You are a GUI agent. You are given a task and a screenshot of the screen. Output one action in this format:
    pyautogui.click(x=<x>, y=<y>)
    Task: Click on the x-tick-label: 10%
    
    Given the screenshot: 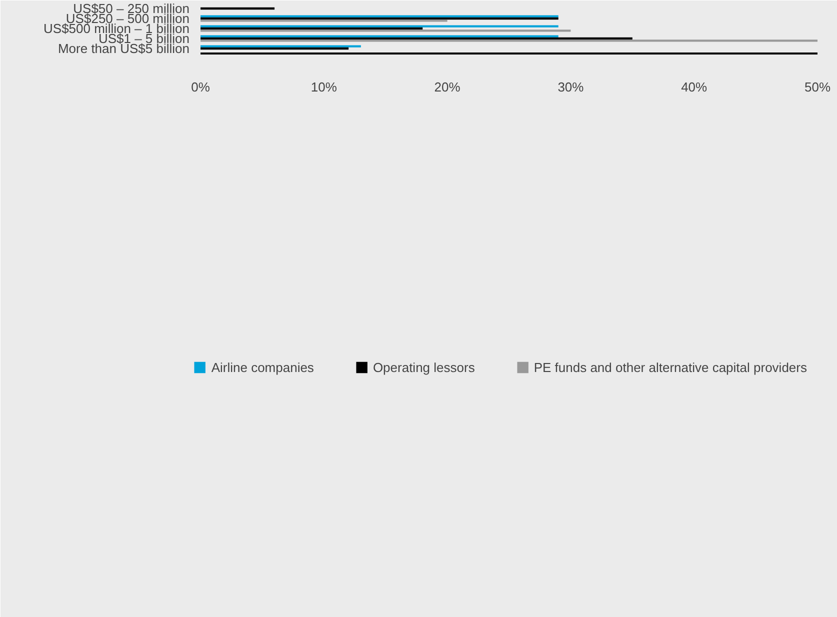 What is the action you would take?
    pyautogui.click(x=324, y=87)
    